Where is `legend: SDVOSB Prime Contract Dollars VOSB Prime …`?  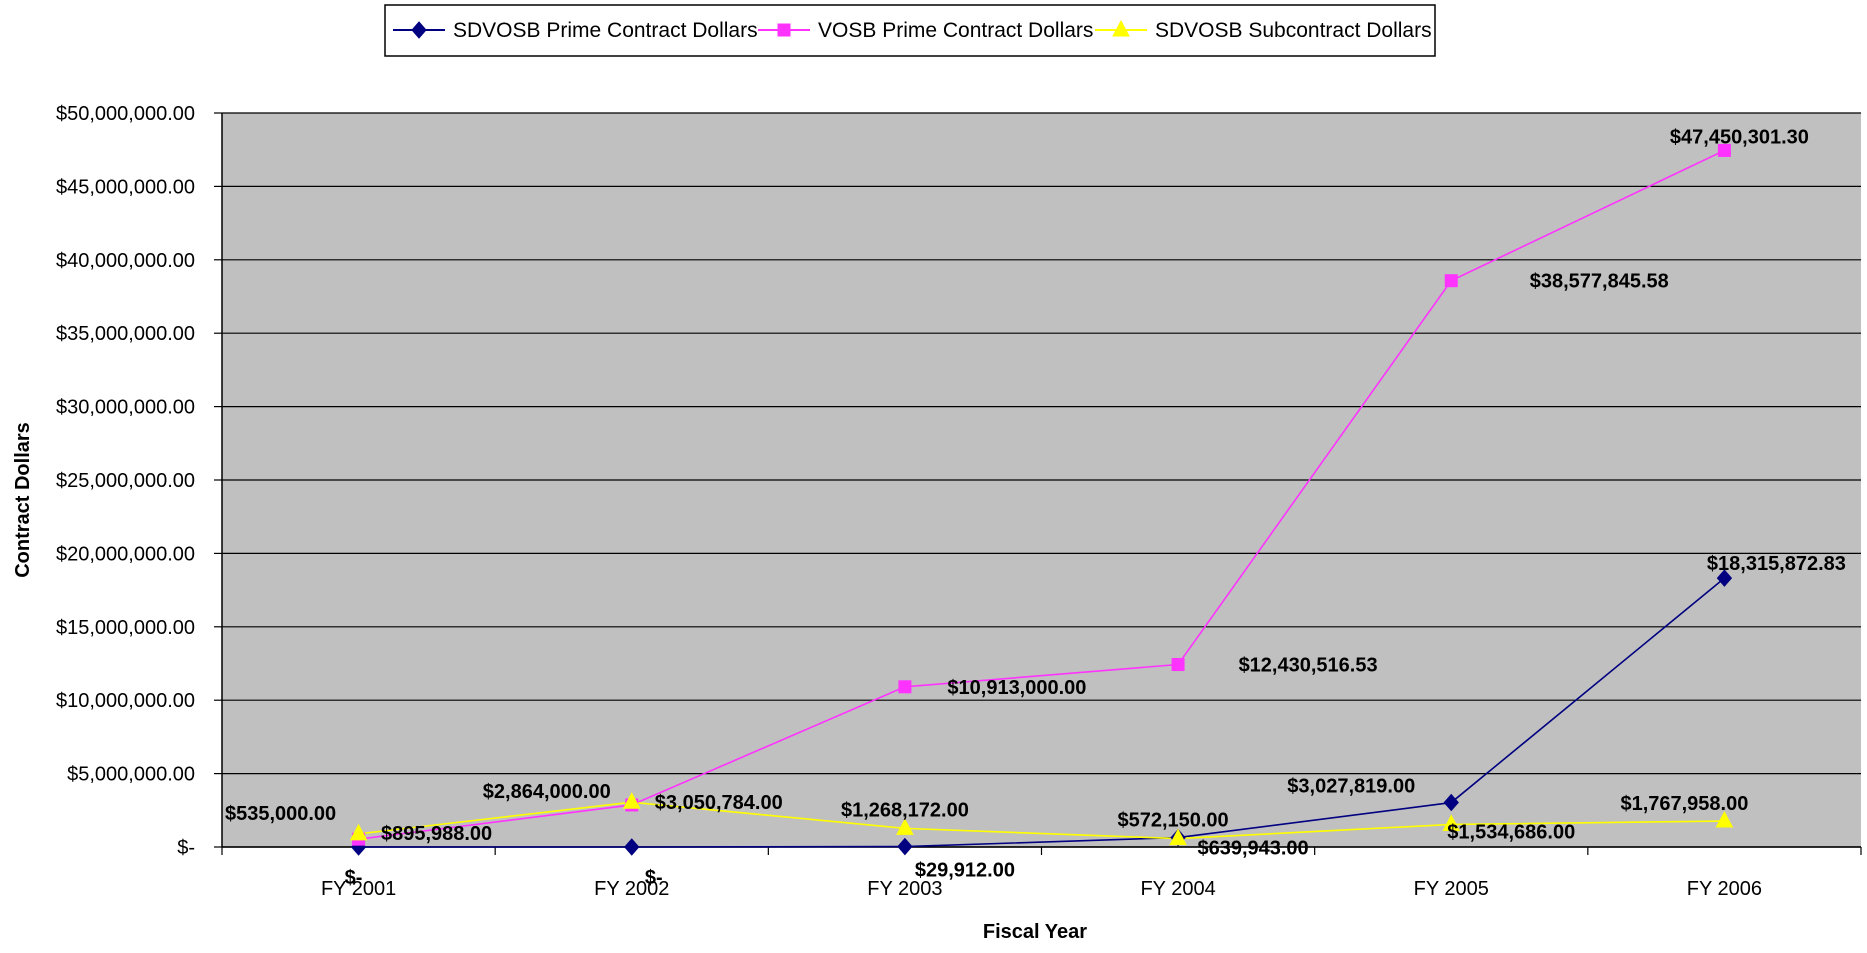
legend: SDVOSB Prime Contract Dollars VOSB Prime … is located at coordinates (912, 30).